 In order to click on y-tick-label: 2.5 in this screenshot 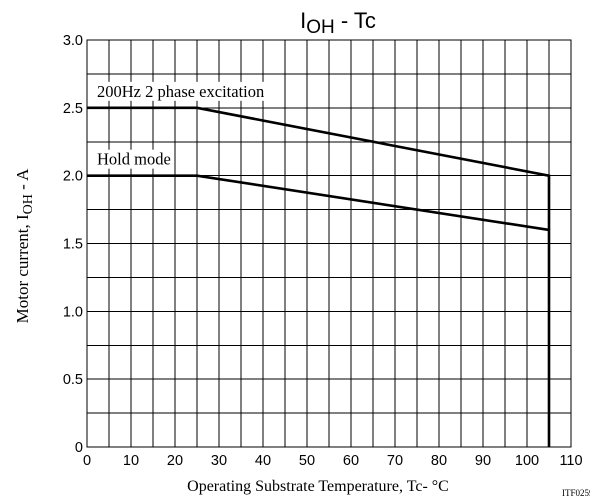, I will do `click(73, 109)`.